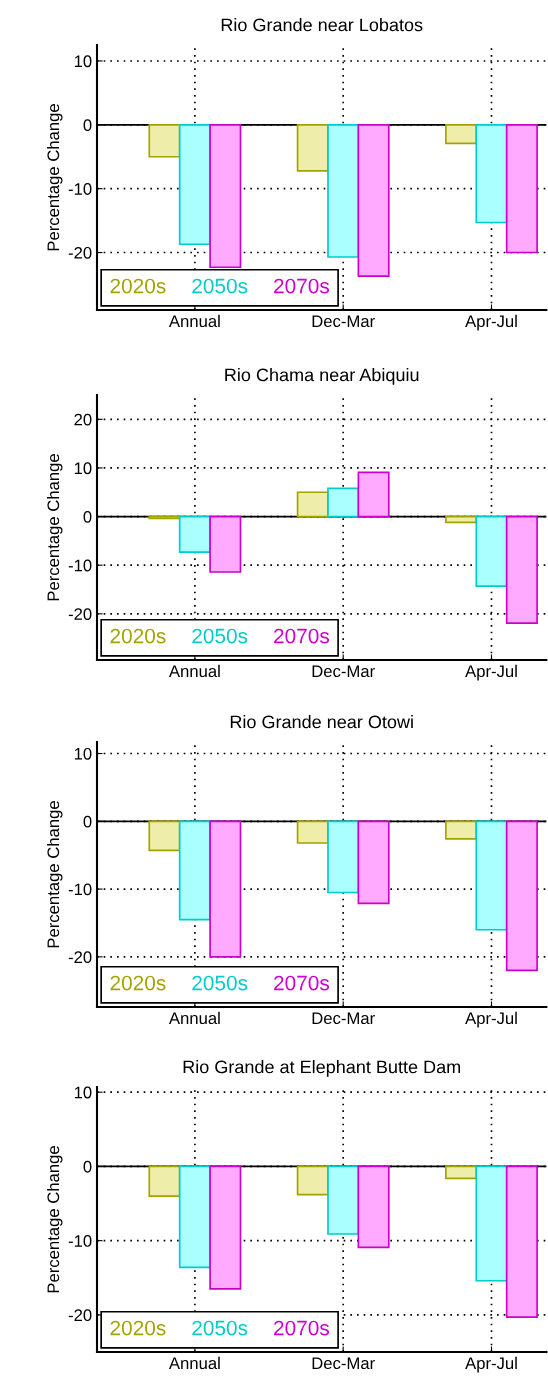  Describe the element at coordinates (322, 25) in the screenshot. I see `chart-title: Rio Grande near Lobatos` at that location.